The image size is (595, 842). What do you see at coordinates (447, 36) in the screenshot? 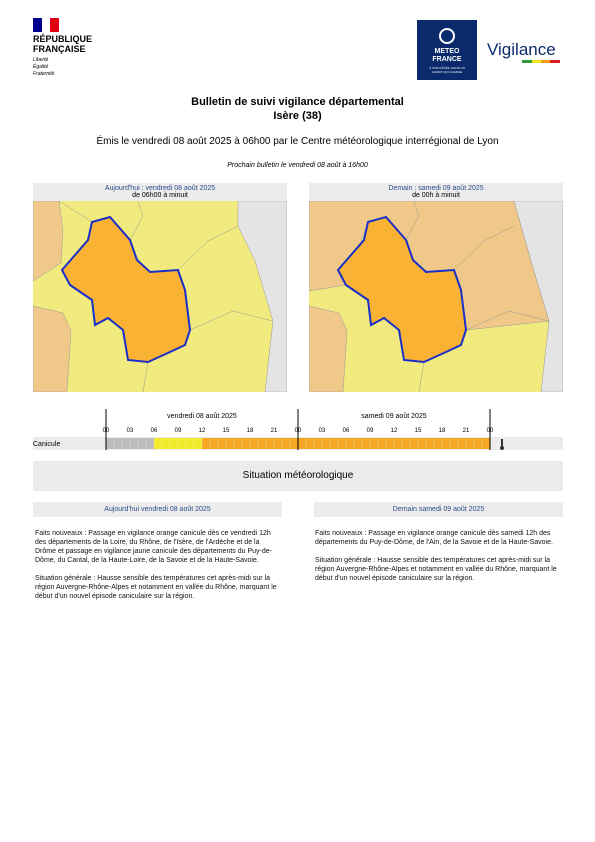
I see `logo-icon` at bounding box center [447, 36].